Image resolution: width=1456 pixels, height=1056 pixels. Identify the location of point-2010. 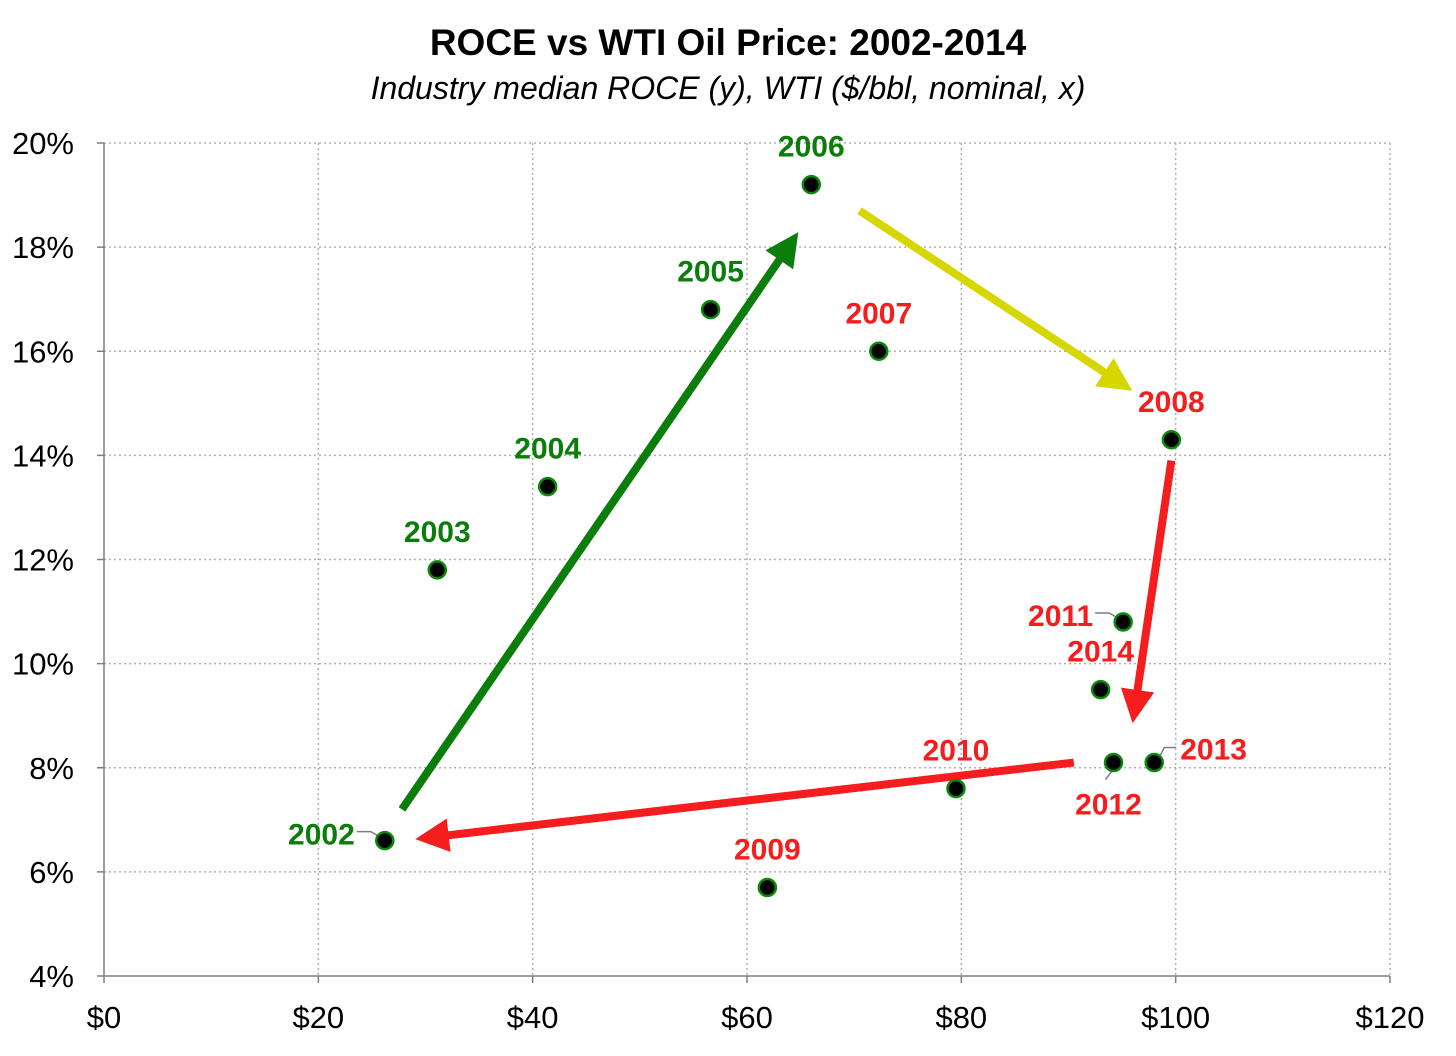
(956, 788).